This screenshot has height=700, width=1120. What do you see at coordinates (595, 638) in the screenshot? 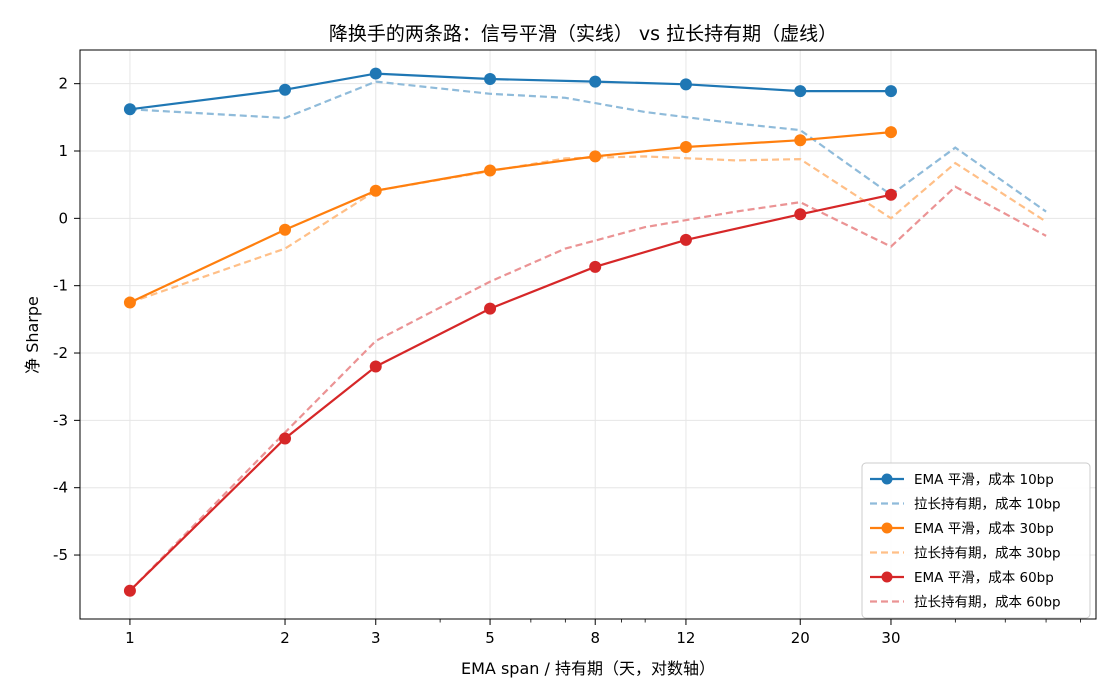
I see `x-tick-label: 8` at bounding box center [595, 638].